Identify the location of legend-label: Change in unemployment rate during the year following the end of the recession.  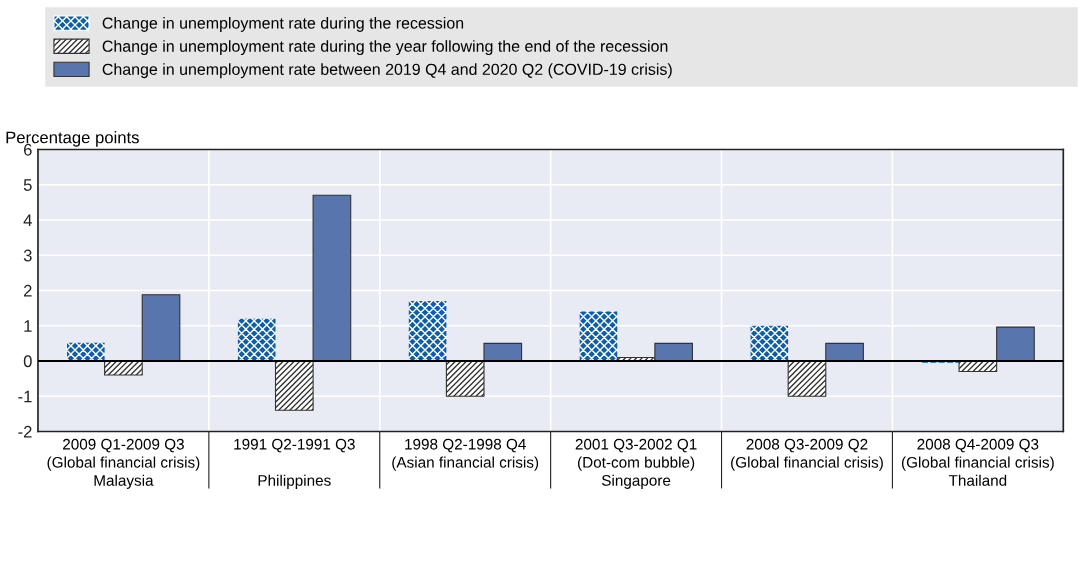
(385, 48).